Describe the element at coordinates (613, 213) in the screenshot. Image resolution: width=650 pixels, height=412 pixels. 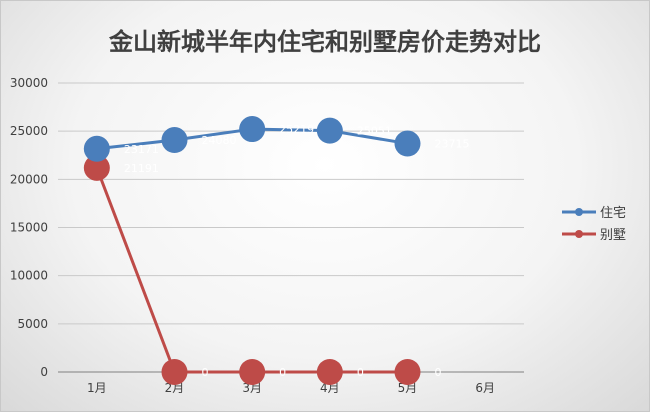
I see `legend-label: 住宅` at that location.